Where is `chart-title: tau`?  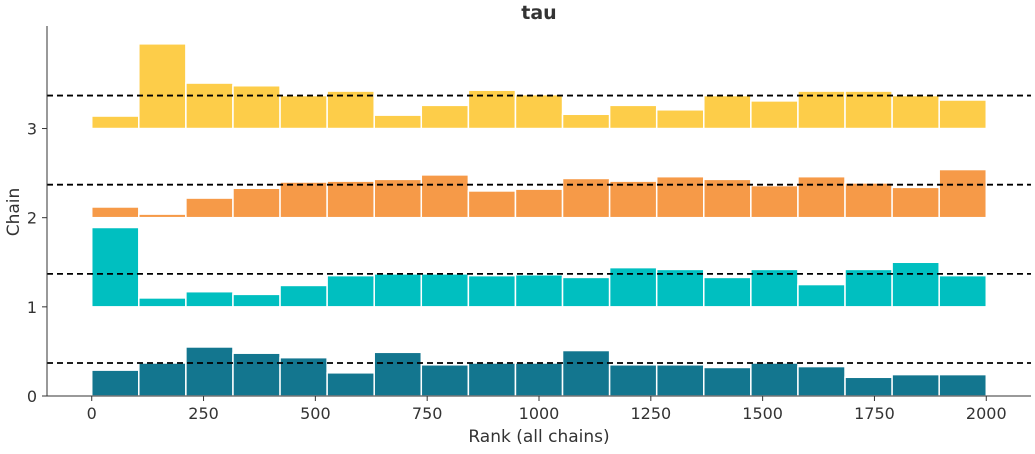 chart-title: tau is located at coordinates (538, 13).